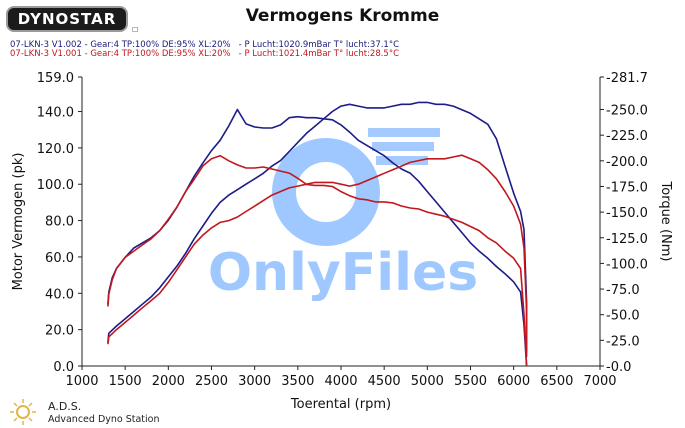 The width and height of the screenshot is (685, 428). I want to click on ads-title: A.D.S., so click(65, 406).